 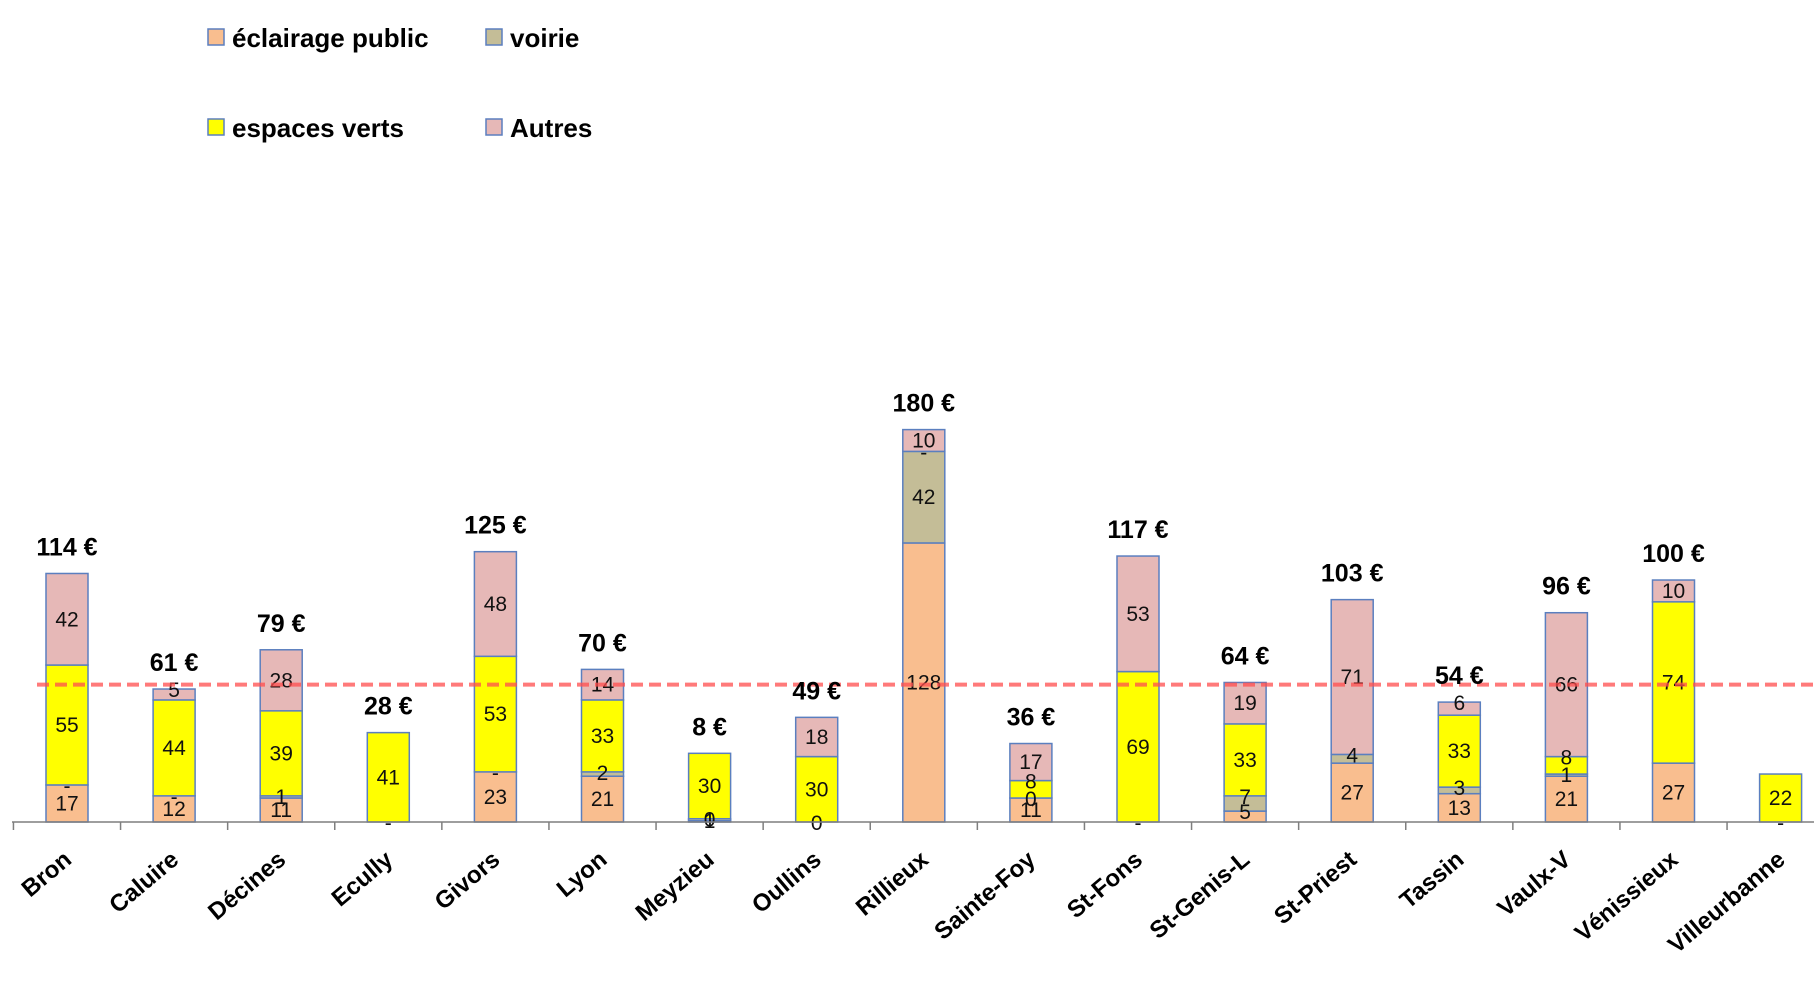 I want to click on data-label-st-genis-l-autres: 19, so click(x=1244, y=703).